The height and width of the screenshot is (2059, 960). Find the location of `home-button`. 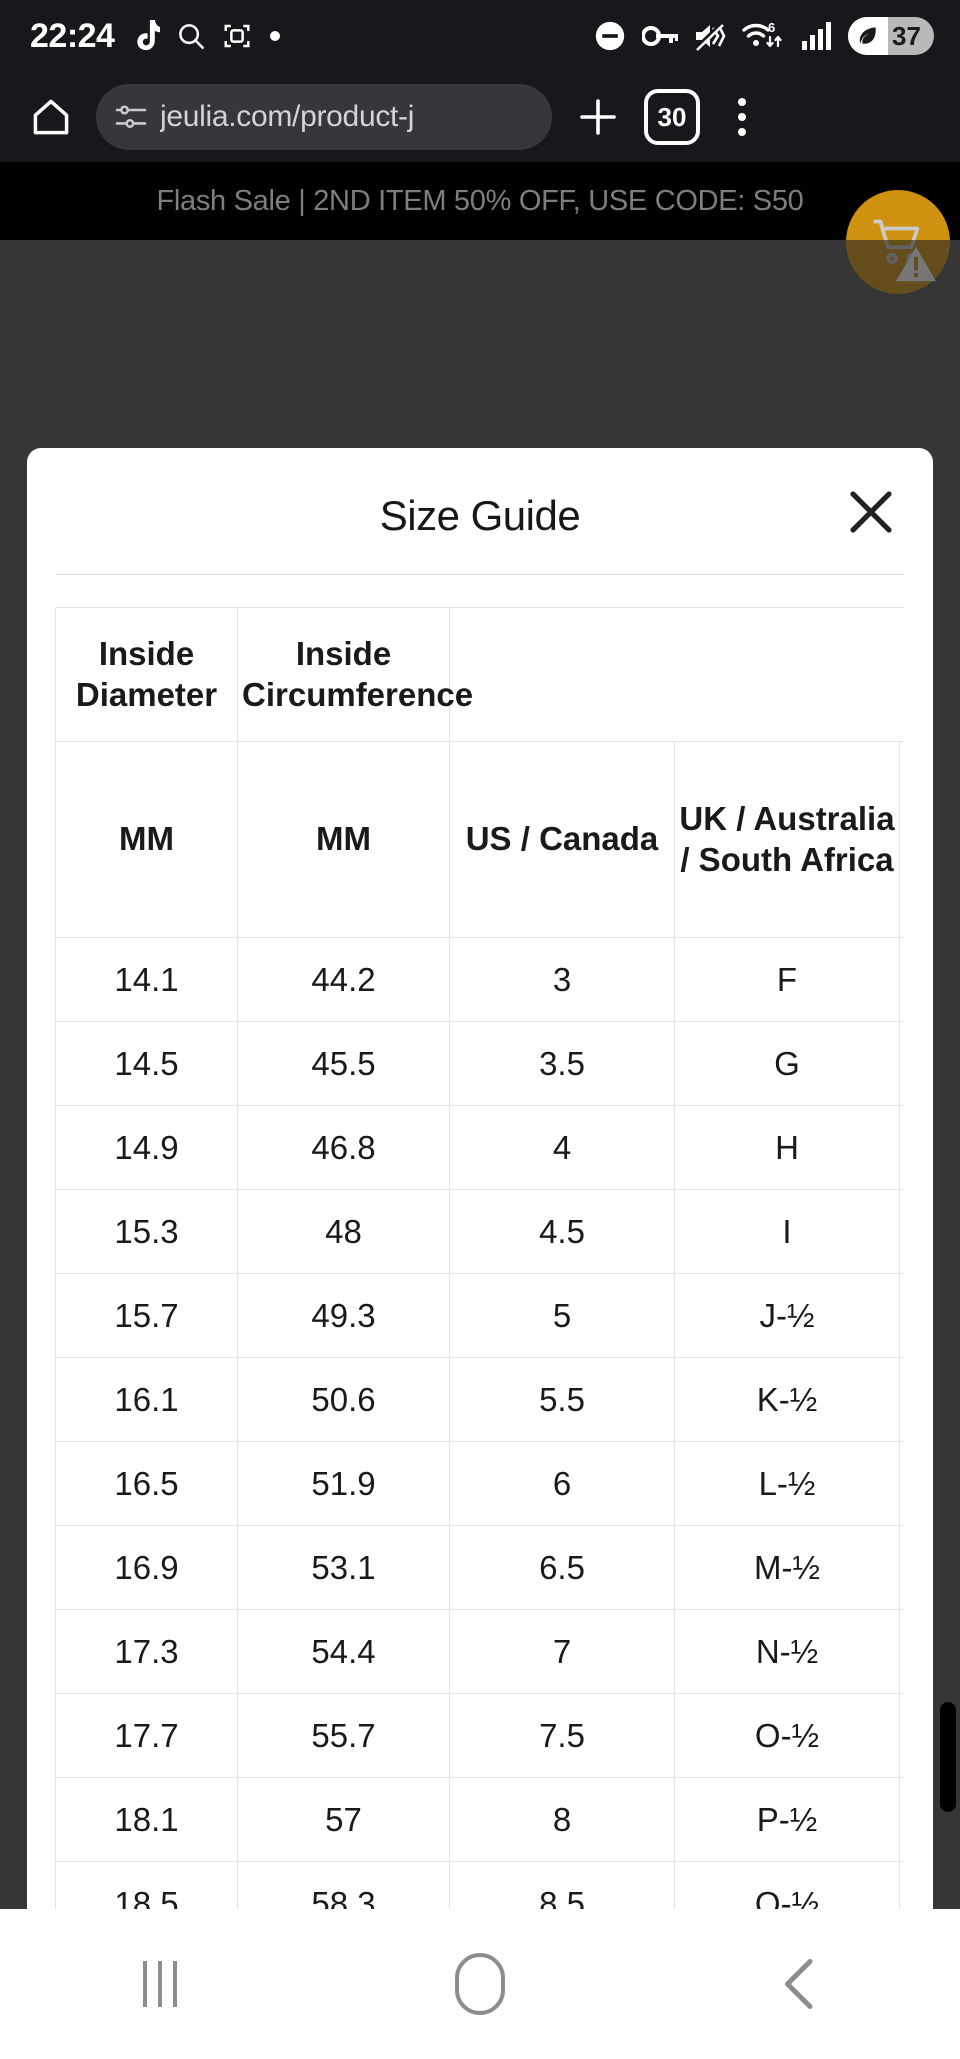

home-button is located at coordinates (51, 117).